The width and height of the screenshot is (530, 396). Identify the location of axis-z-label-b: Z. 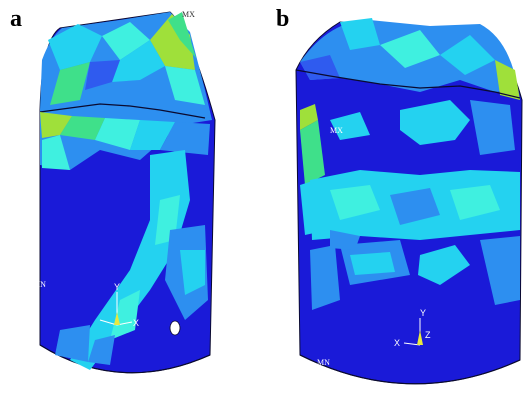
(428, 335).